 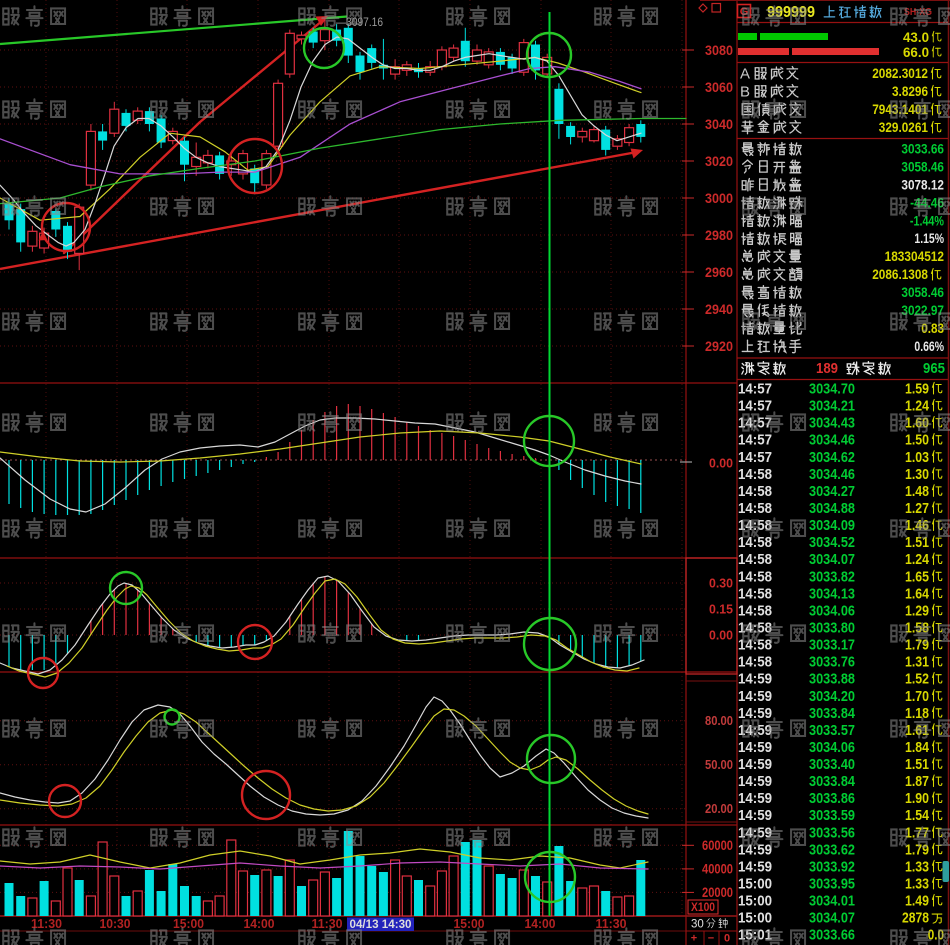 What do you see at coordinates (900, 109) in the screenshot?
I see `svg-text: 7943.1401` at bounding box center [900, 109].